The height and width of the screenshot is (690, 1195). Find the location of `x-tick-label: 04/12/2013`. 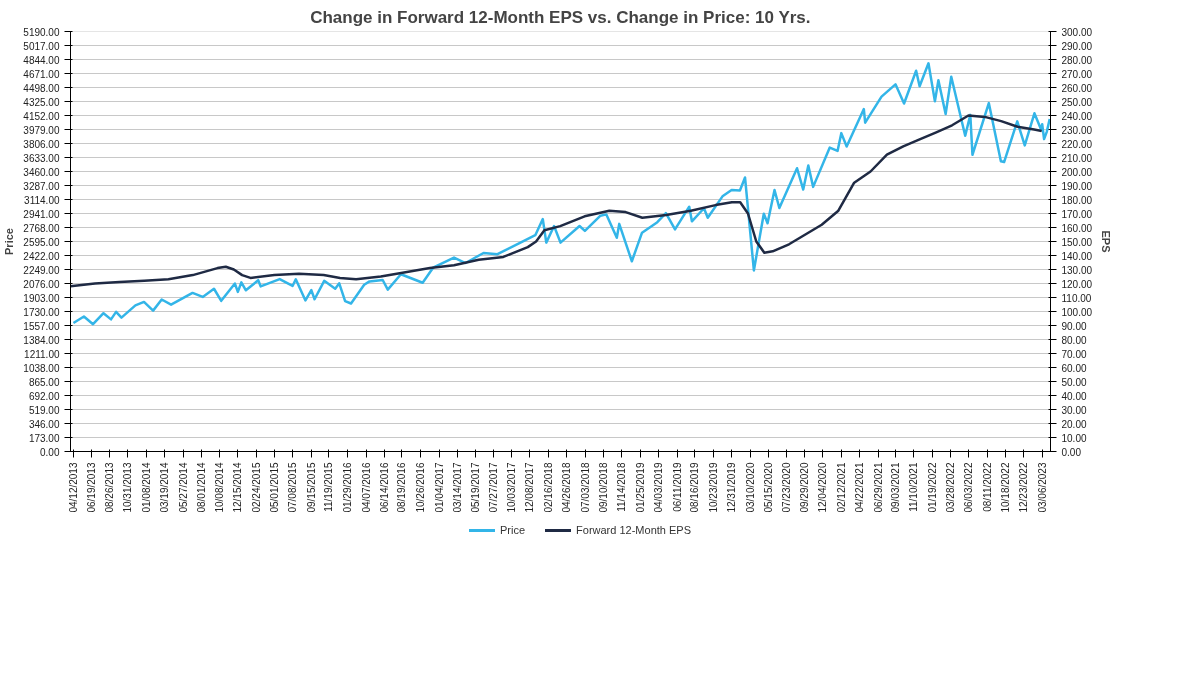

x-tick-label: 04/12/2013 is located at coordinates (73, 487).